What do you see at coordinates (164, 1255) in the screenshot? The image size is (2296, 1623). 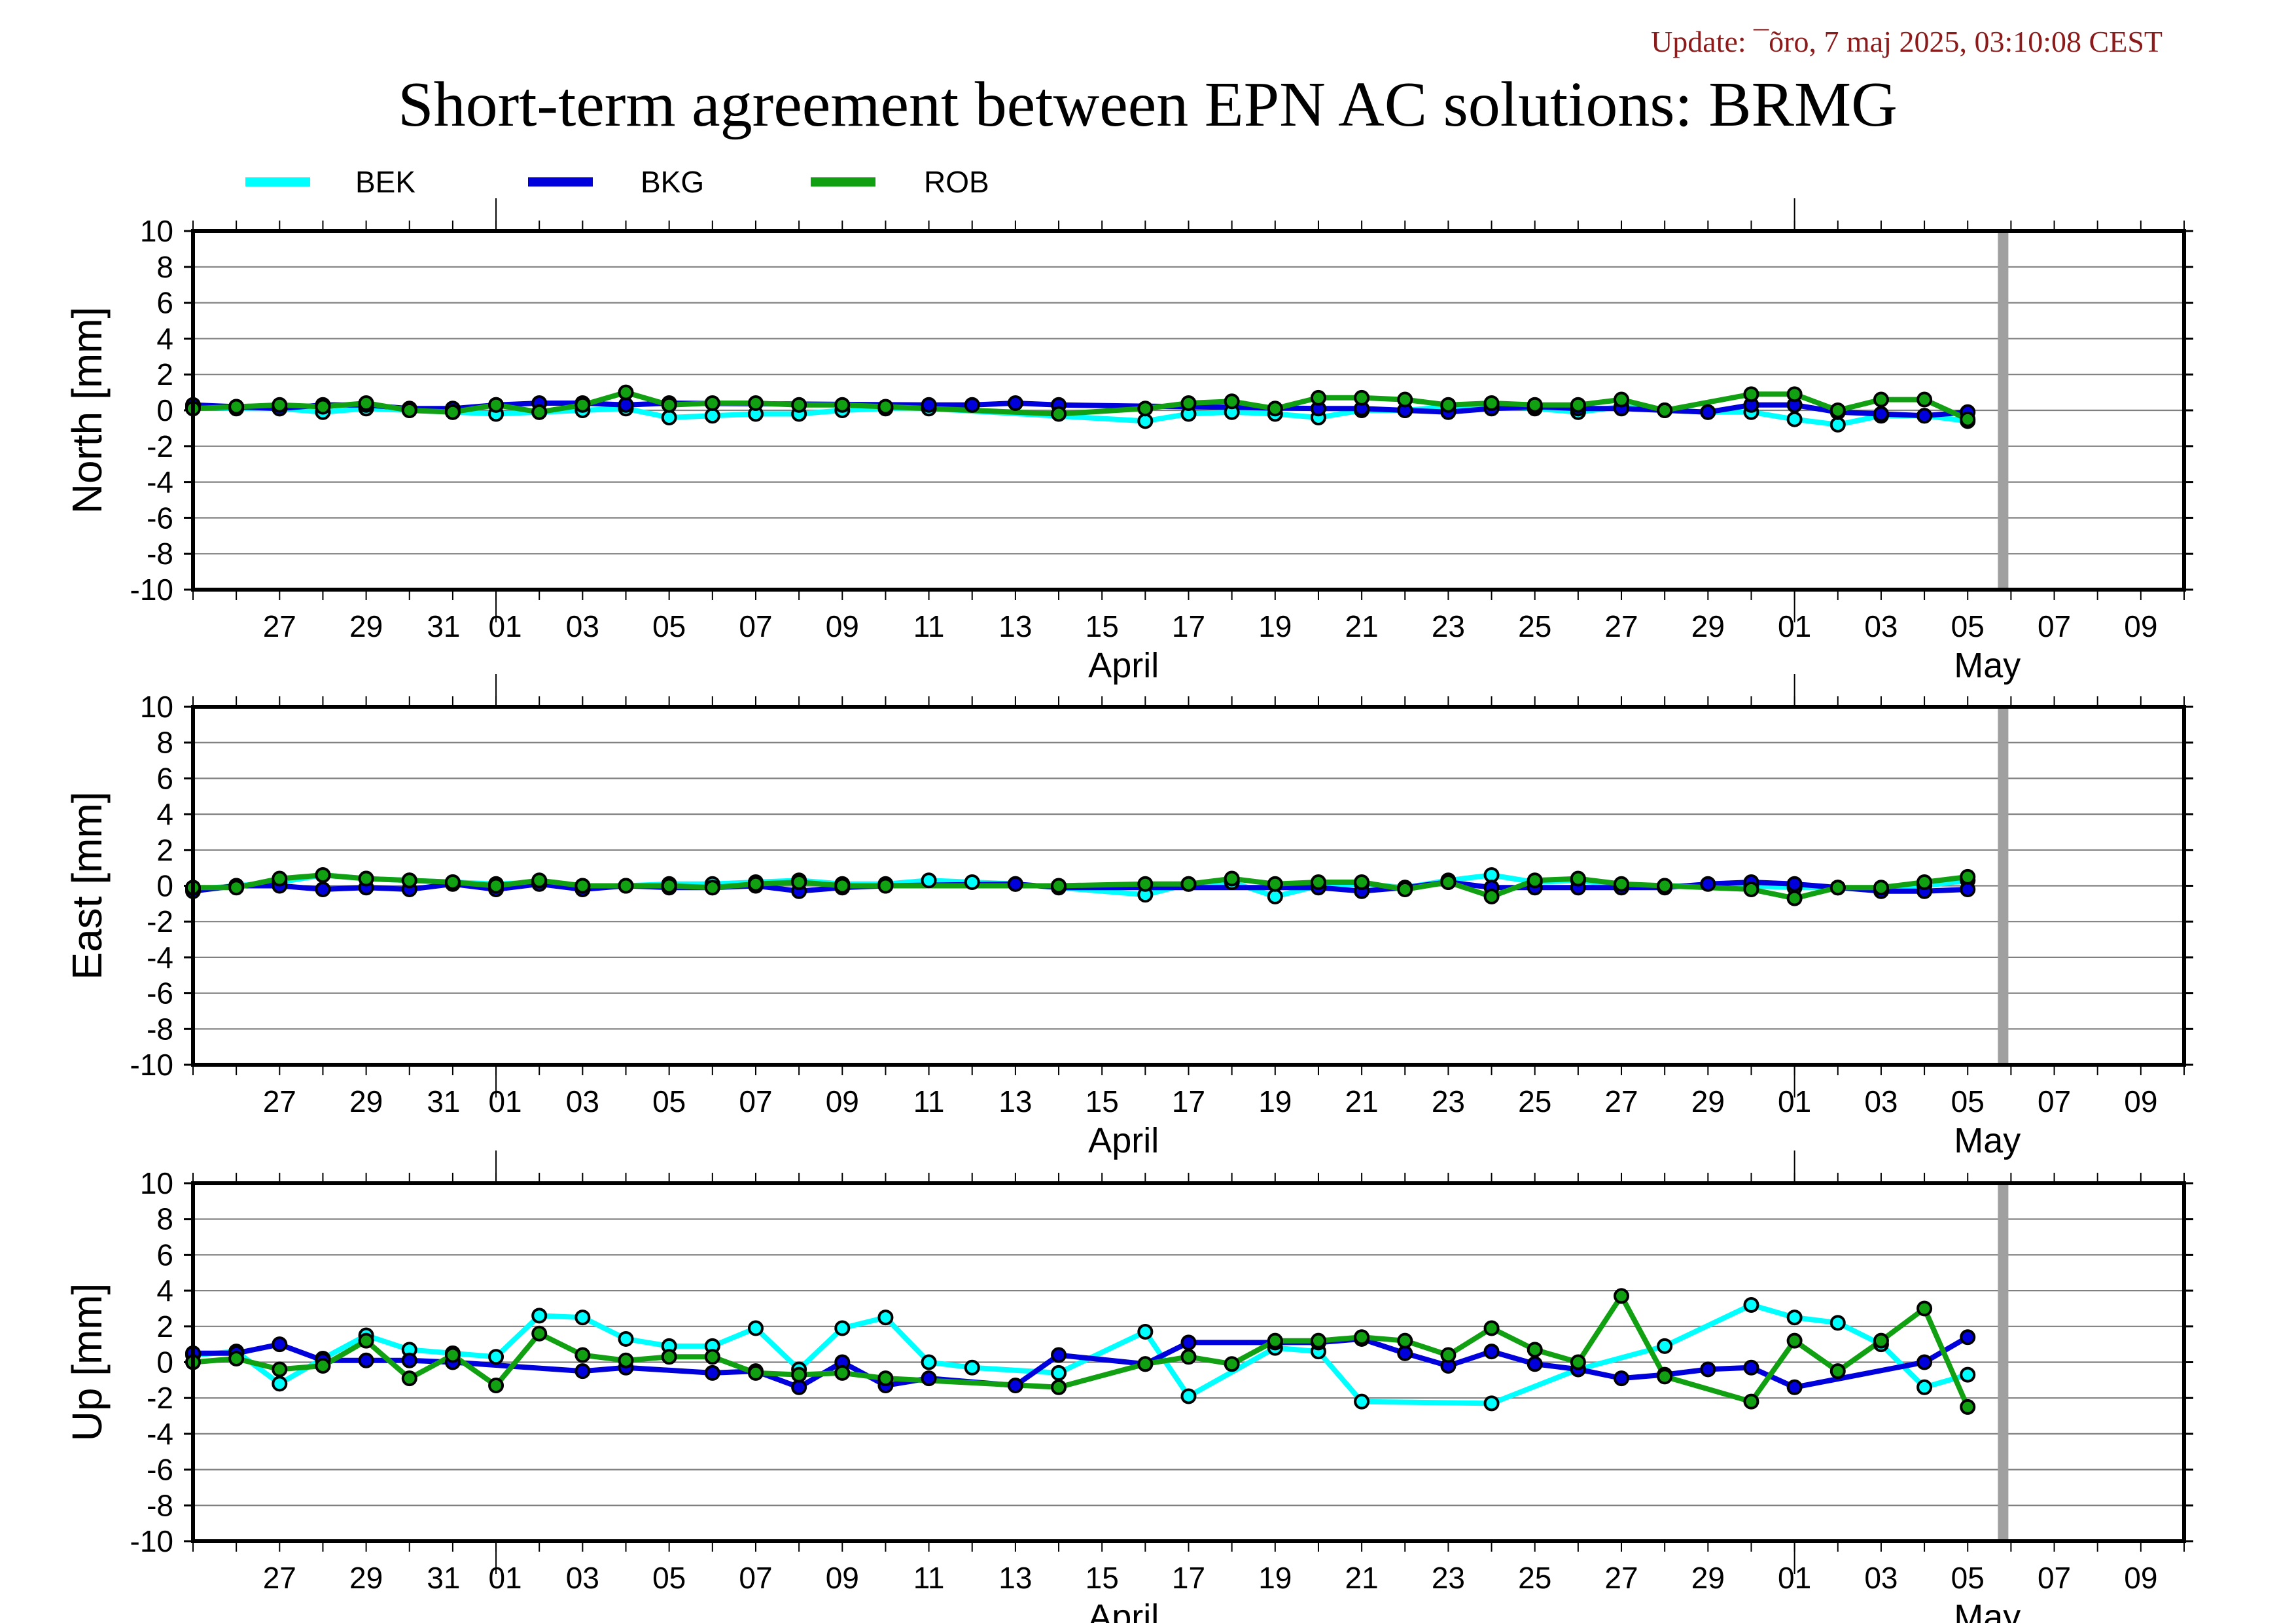 I see `y-tick-label: 6` at bounding box center [164, 1255].